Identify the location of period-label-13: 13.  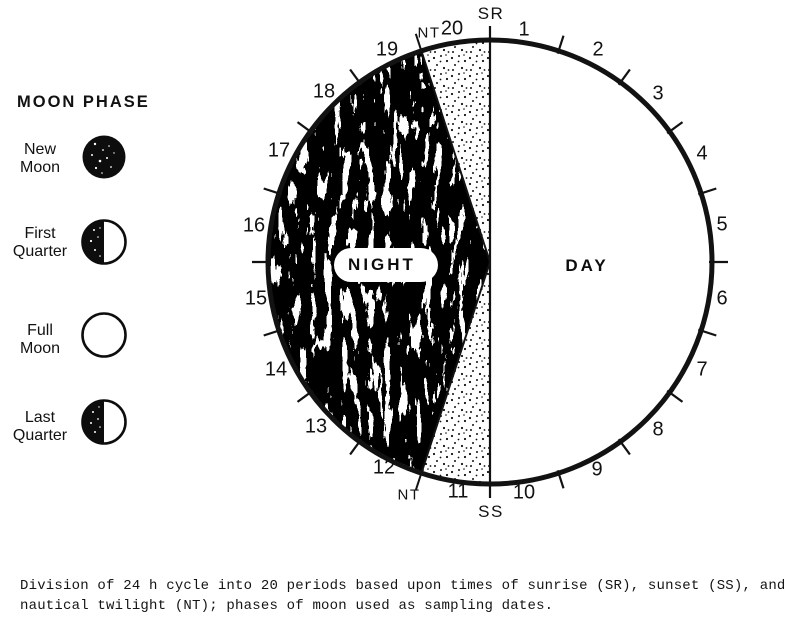
(316, 426).